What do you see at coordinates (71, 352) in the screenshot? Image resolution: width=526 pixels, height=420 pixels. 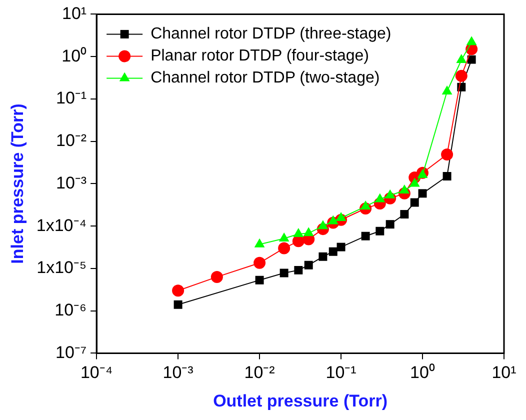 I see `y-tick-label: 10⁻⁷` at bounding box center [71, 352].